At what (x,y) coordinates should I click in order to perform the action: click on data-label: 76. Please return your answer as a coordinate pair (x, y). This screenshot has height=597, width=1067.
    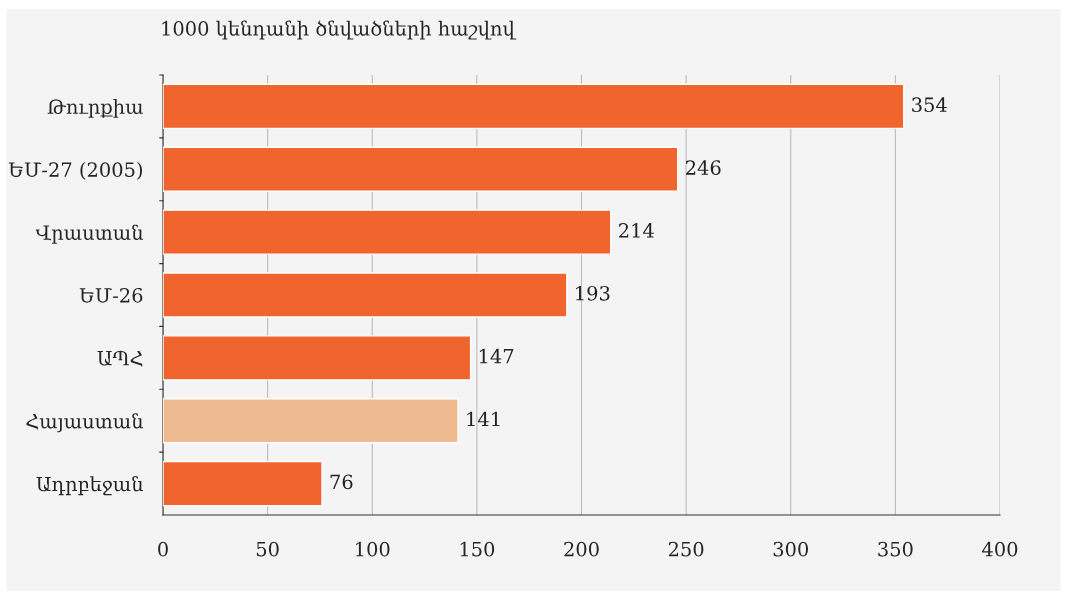
    Looking at the image, I should click on (341, 482).